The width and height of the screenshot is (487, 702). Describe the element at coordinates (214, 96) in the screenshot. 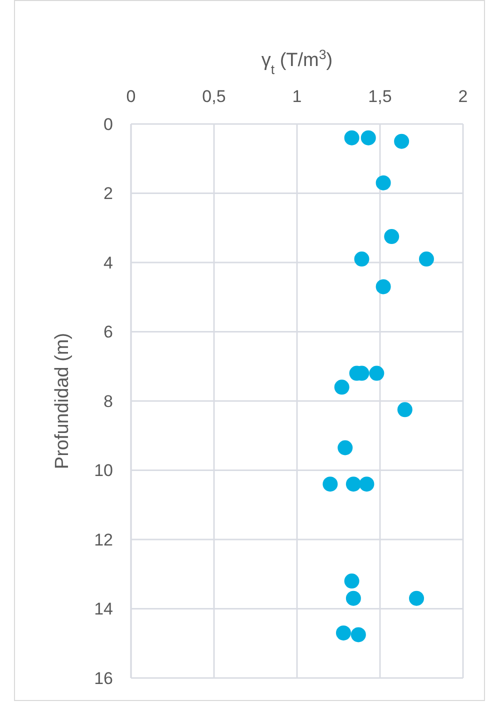

I see `x-tick-label: 0,5` at that location.